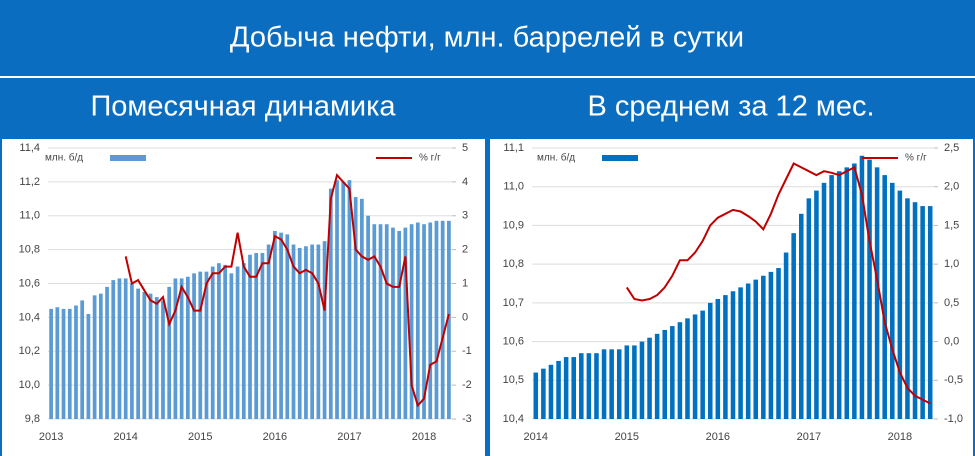 This screenshot has width=975, height=456. I want to click on y2-tick-label: -2, so click(467, 385).